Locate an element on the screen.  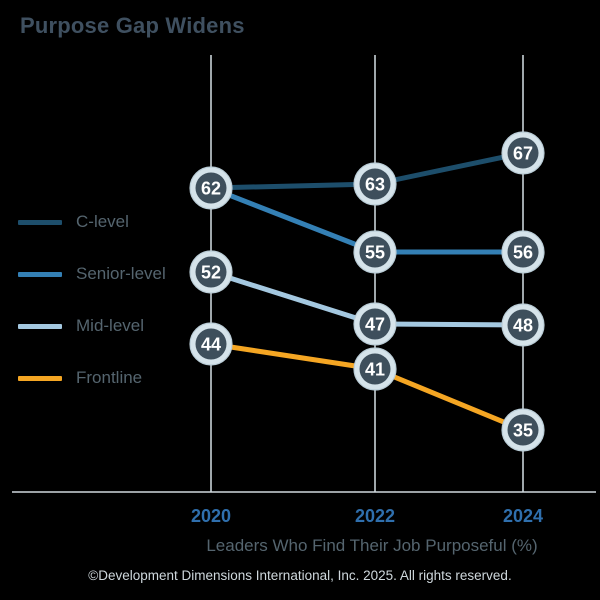
marker-value-c-level-2024: 67 is located at coordinates (523, 154).